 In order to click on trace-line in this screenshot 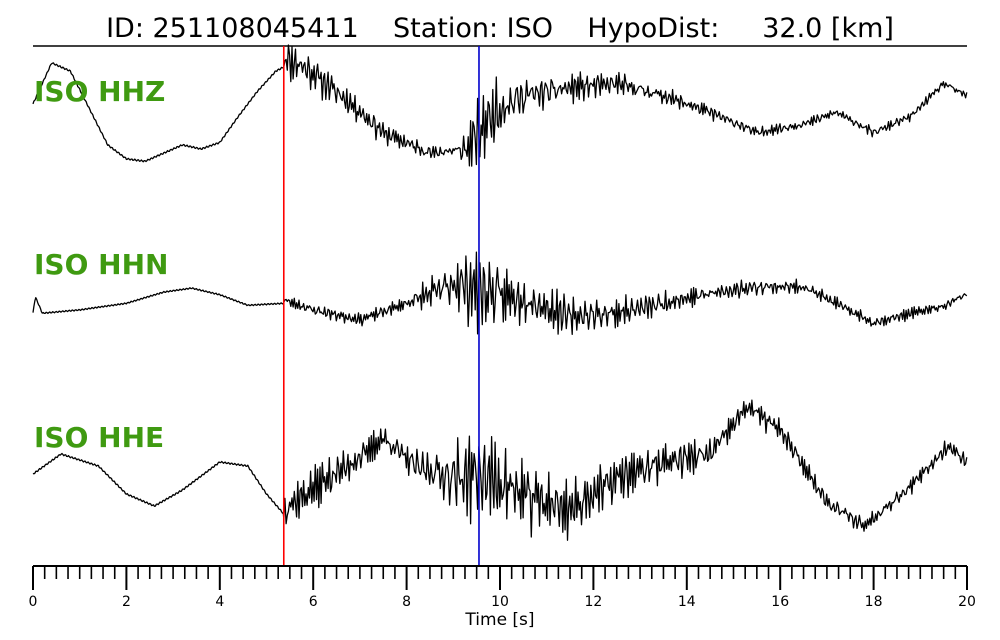, I will do `click(500, 293)`.